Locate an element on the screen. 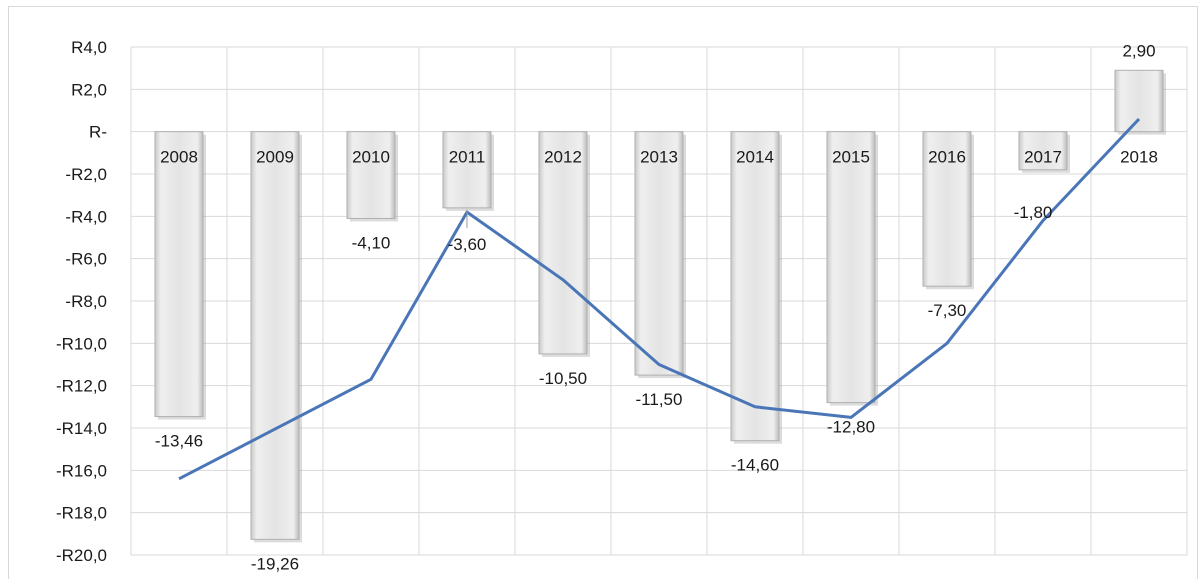  y-tick-label: -R20,0 is located at coordinates (81, 555).